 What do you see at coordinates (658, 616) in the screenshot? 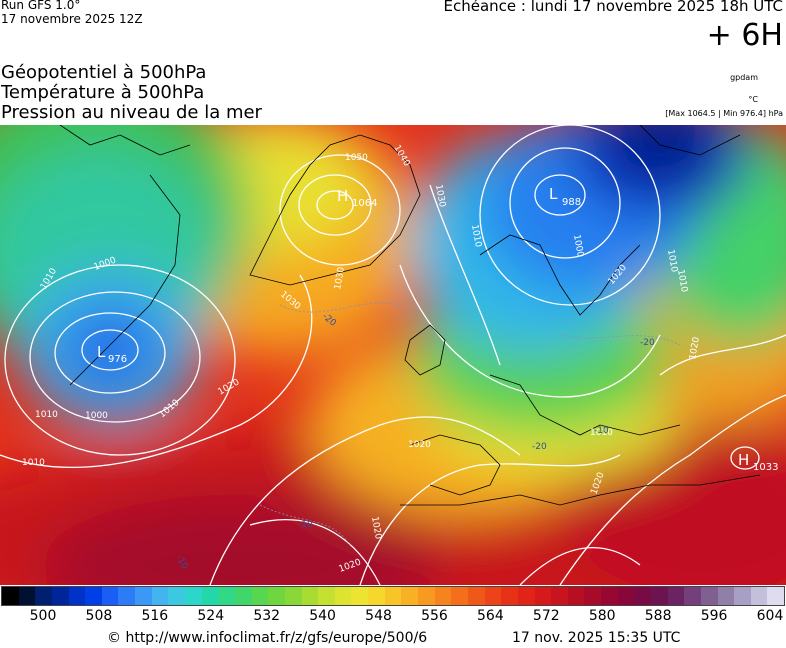
I see `color-scale-tick: 588` at bounding box center [658, 616].